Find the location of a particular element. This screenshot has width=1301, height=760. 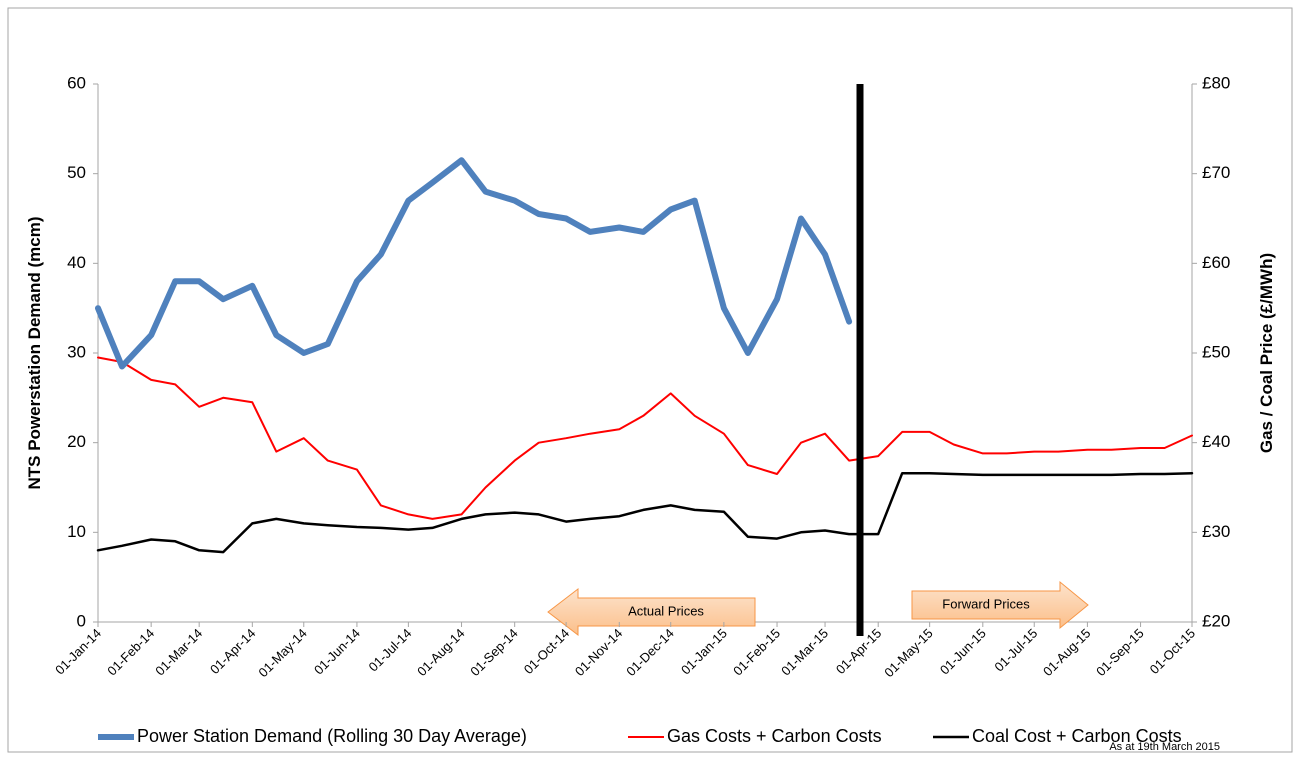

y-tick-label: 0 is located at coordinates (81, 620).